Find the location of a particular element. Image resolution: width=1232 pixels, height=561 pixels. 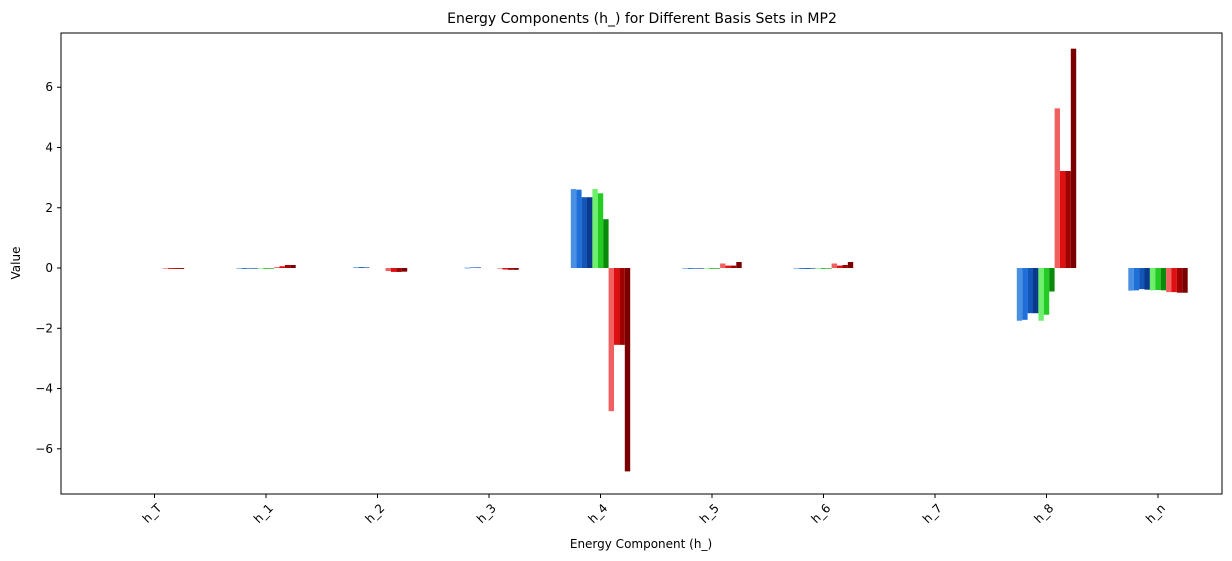

x-axis: h_T h_1 h_2 h_3 h_4 h_5 h_6 h_7 h_8 h_n is located at coordinates (654, 510).